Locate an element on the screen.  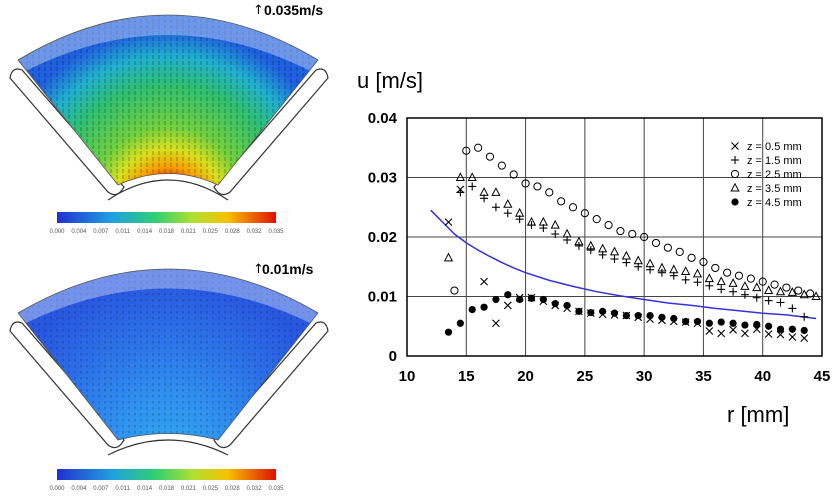
ref-vector-label-bottom: 0.01m/s is located at coordinates (288, 269).